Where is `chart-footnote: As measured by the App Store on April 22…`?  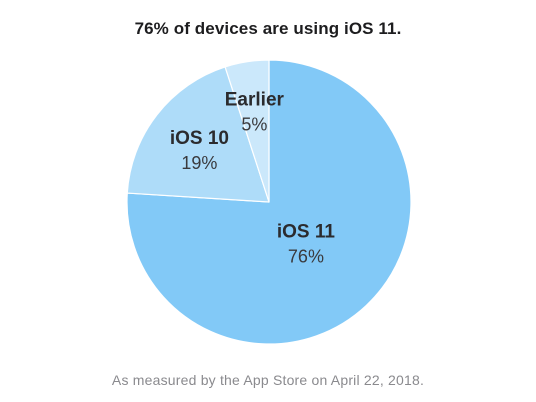 chart-footnote: As measured by the App Store on April 22… is located at coordinates (268, 380).